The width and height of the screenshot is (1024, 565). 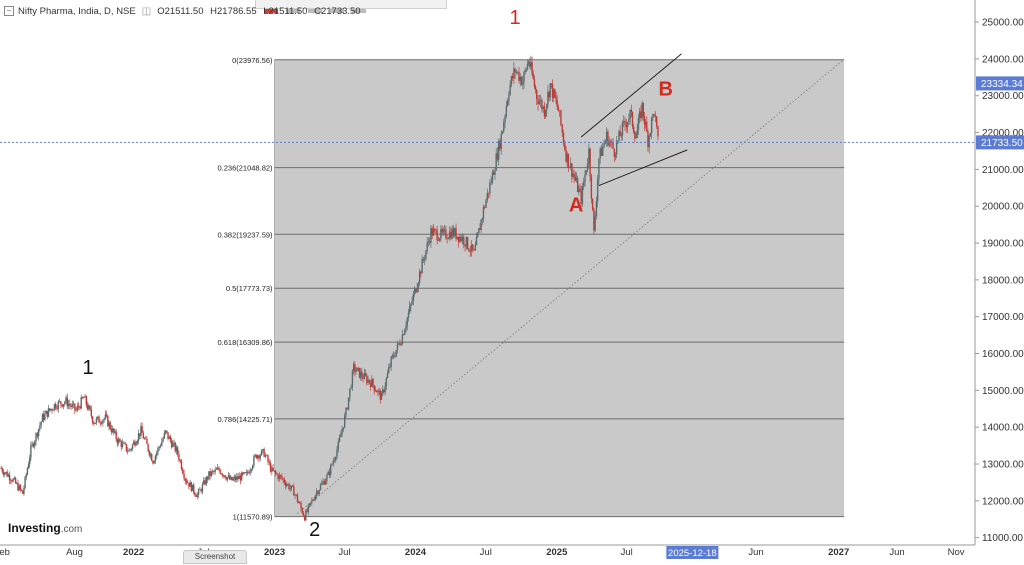 What do you see at coordinates (215, 557) in the screenshot?
I see `screenshot-tab: Screenshot` at bounding box center [215, 557].